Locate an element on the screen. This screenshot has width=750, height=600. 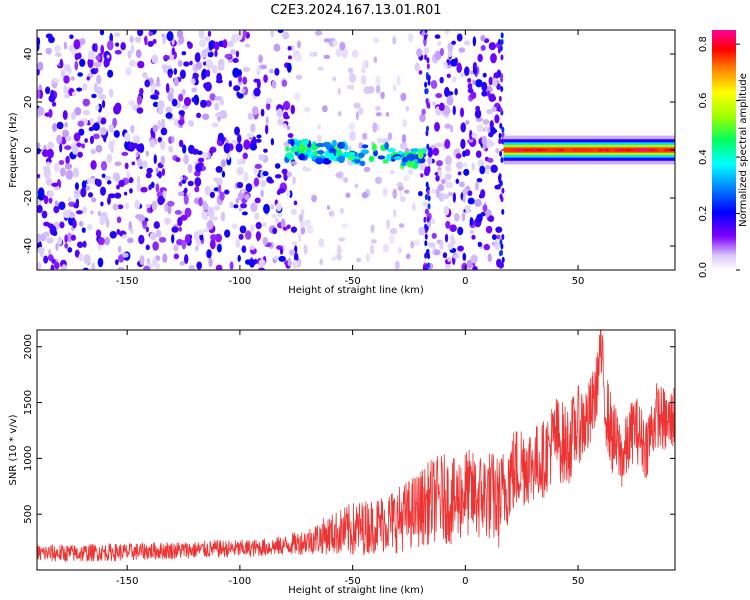
snr-x-label: Height of straight line (km) is located at coordinates (356, 590).